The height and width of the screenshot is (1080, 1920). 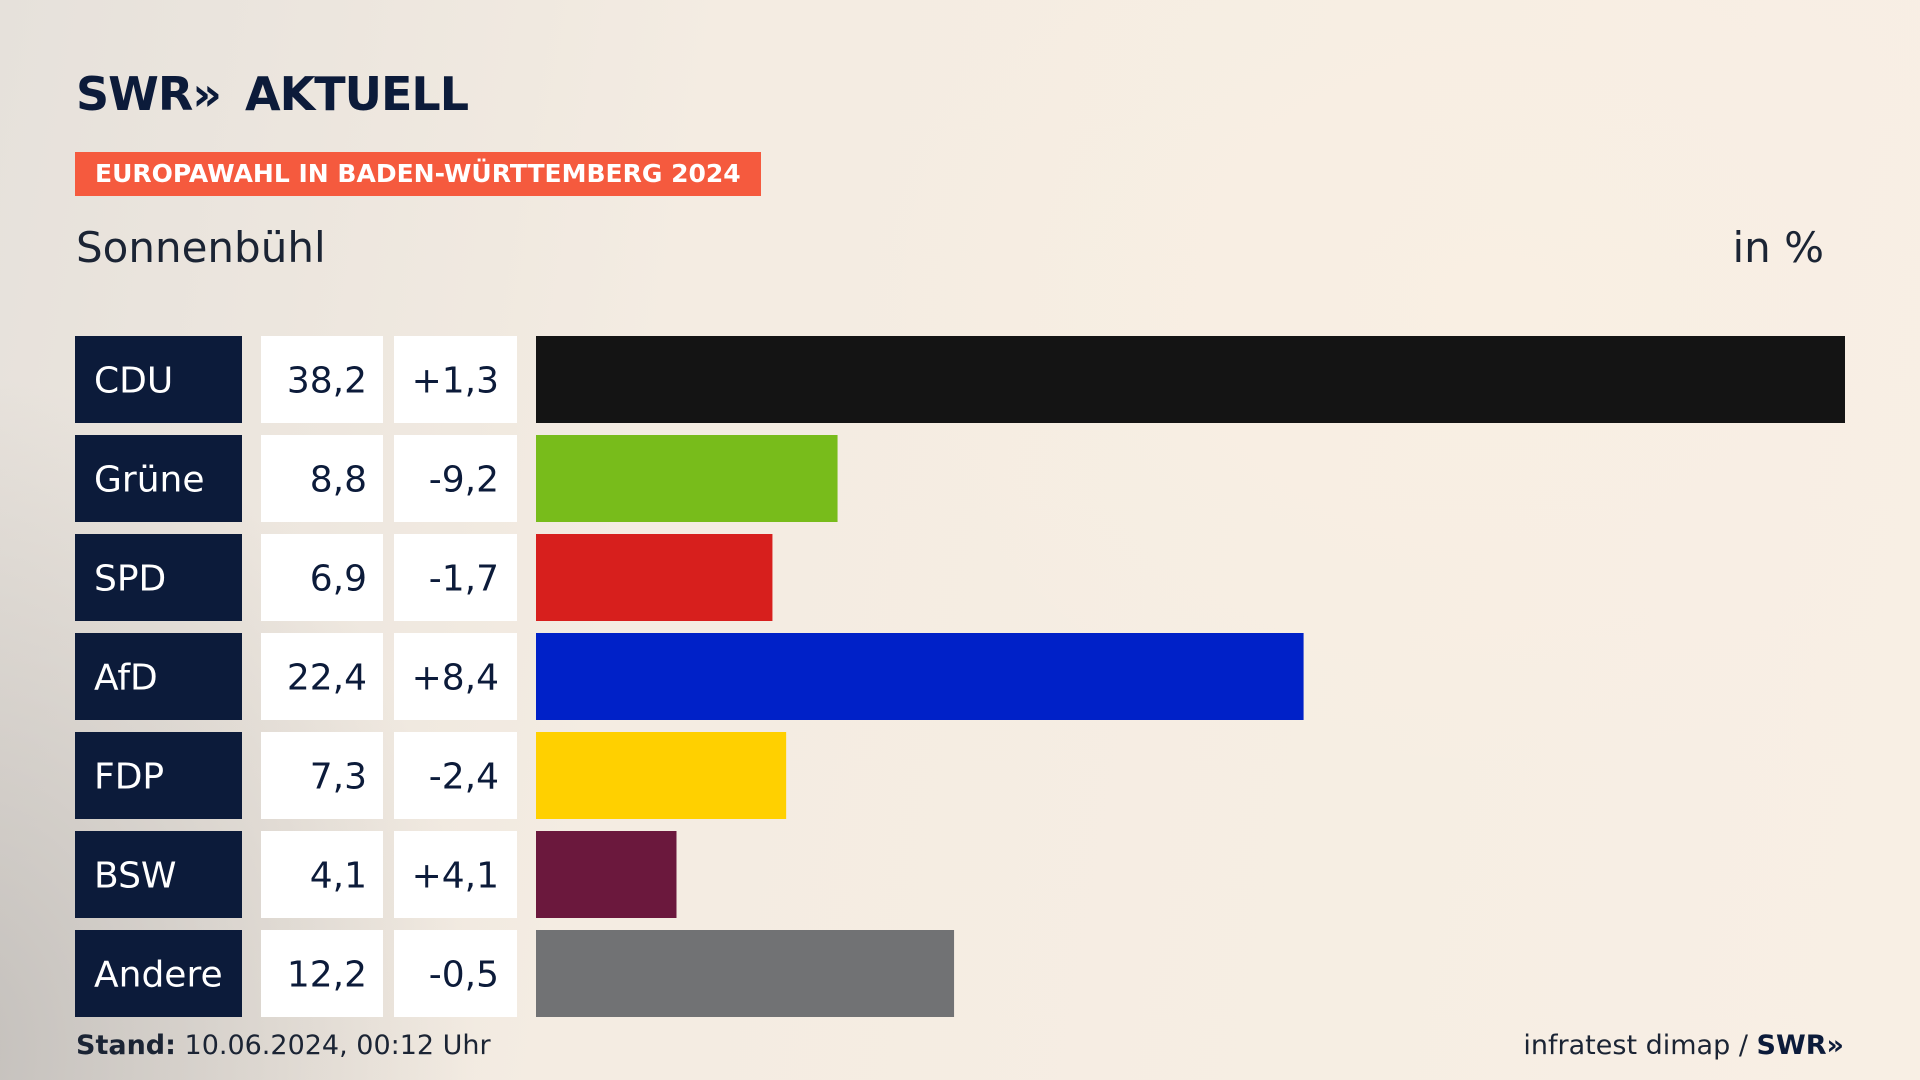 What do you see at coordinates (133, 381) in the screenshot?
I see `party-label: CDU` at bounding box center [133, 381].